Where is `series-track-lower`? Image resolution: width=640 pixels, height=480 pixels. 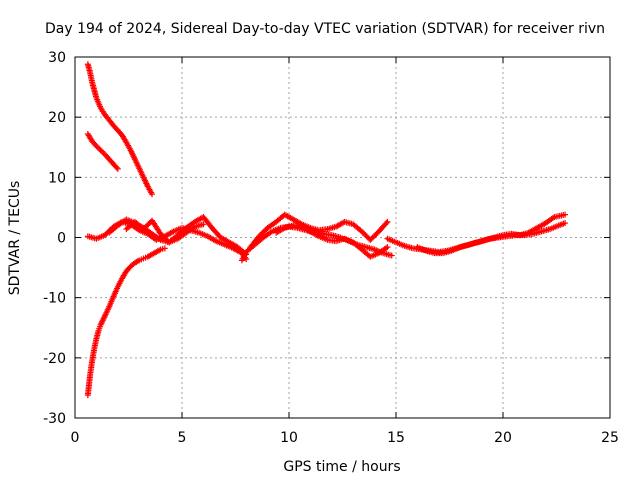 series-track-lower is located at coordinates (126, 322).